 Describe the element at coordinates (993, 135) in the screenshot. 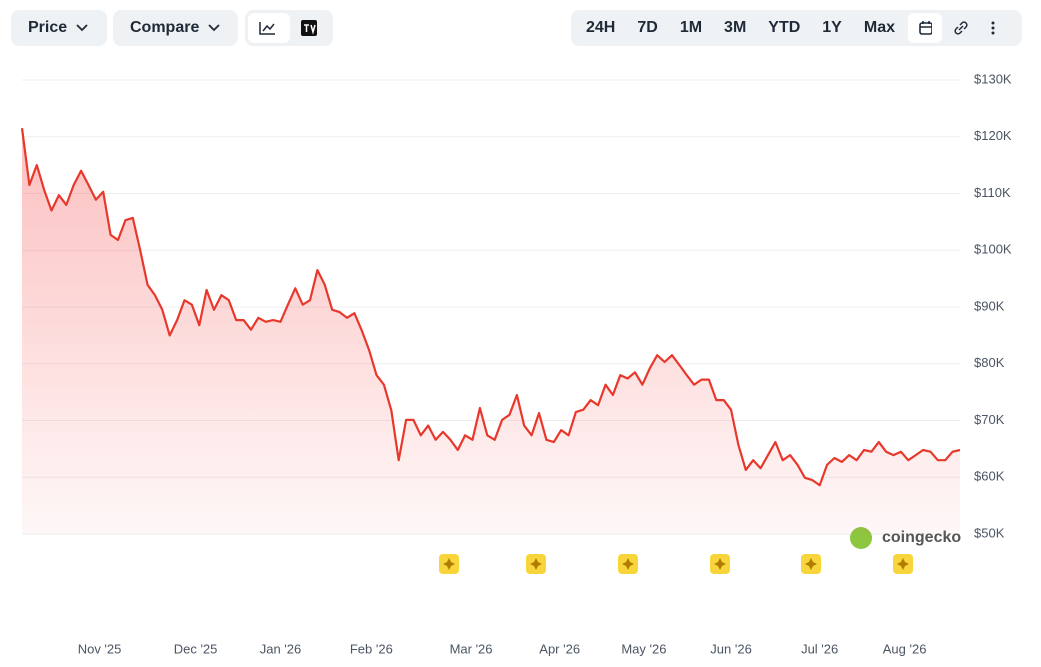

I see `y-tick-label: $120K` at that location.